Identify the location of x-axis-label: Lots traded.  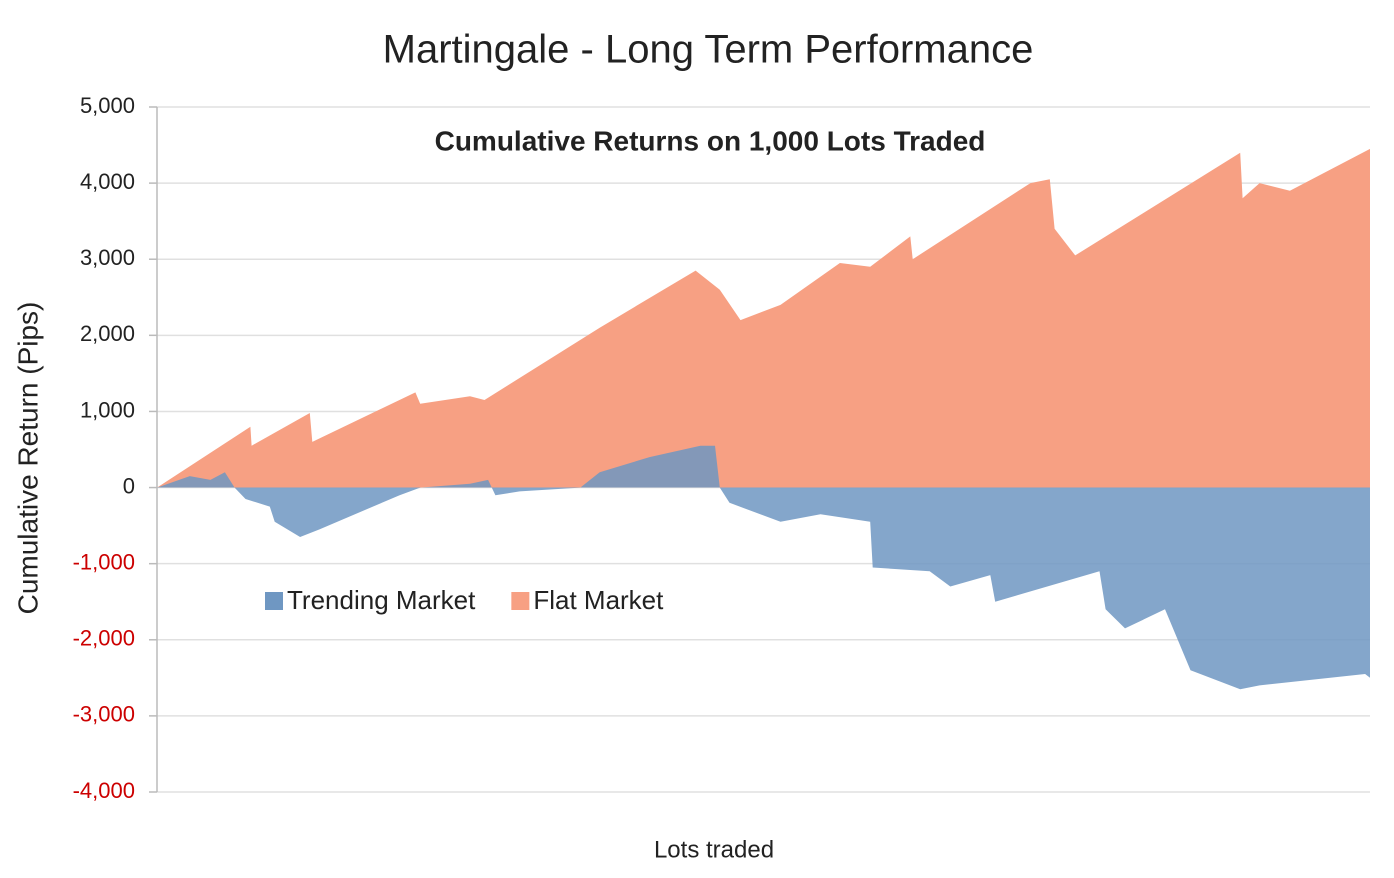
(714, 849).